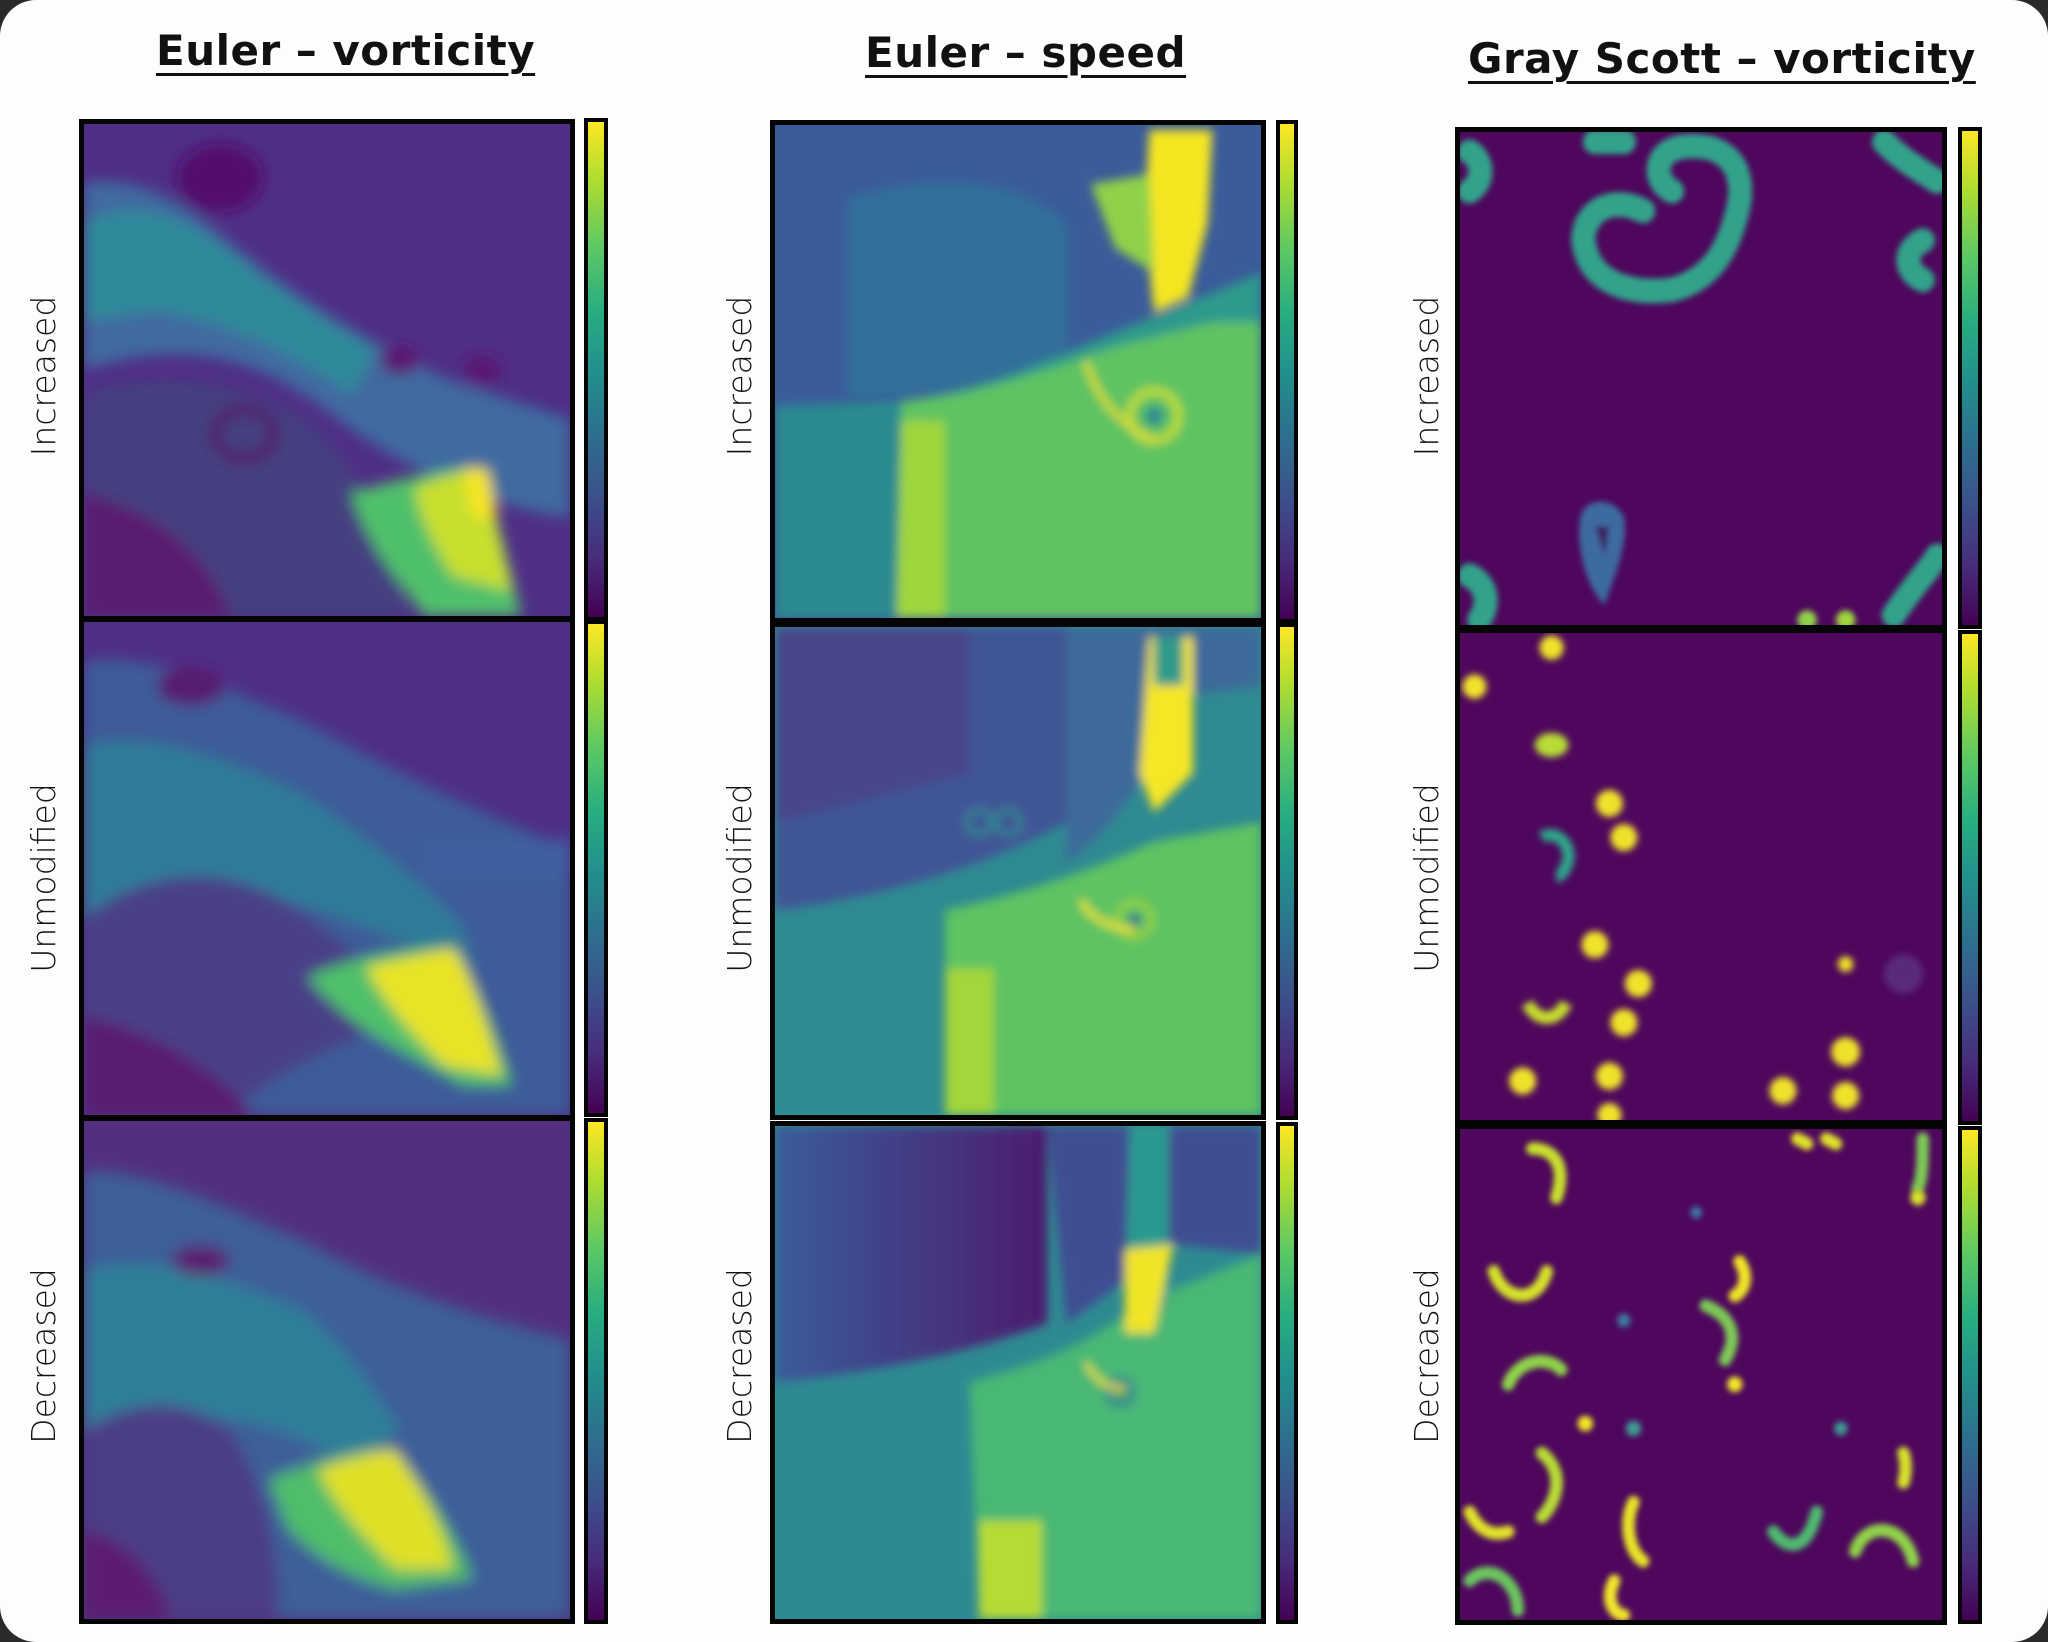  What do you see at coordinates (1722, 58) in the screenshot?
I see `column-title-gray-scott-vorticity: Gray Scott – vorticity` at bounding box center [1722, 58].